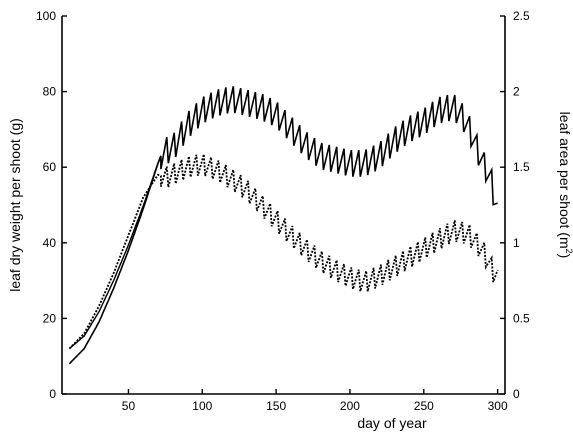 The height and width of the screenshot is (432, 573). What do you see at coordinates (521, 16) in the screenshot?
I see `y-right-tick-label: 2.5` at bounding box center [521, 16].